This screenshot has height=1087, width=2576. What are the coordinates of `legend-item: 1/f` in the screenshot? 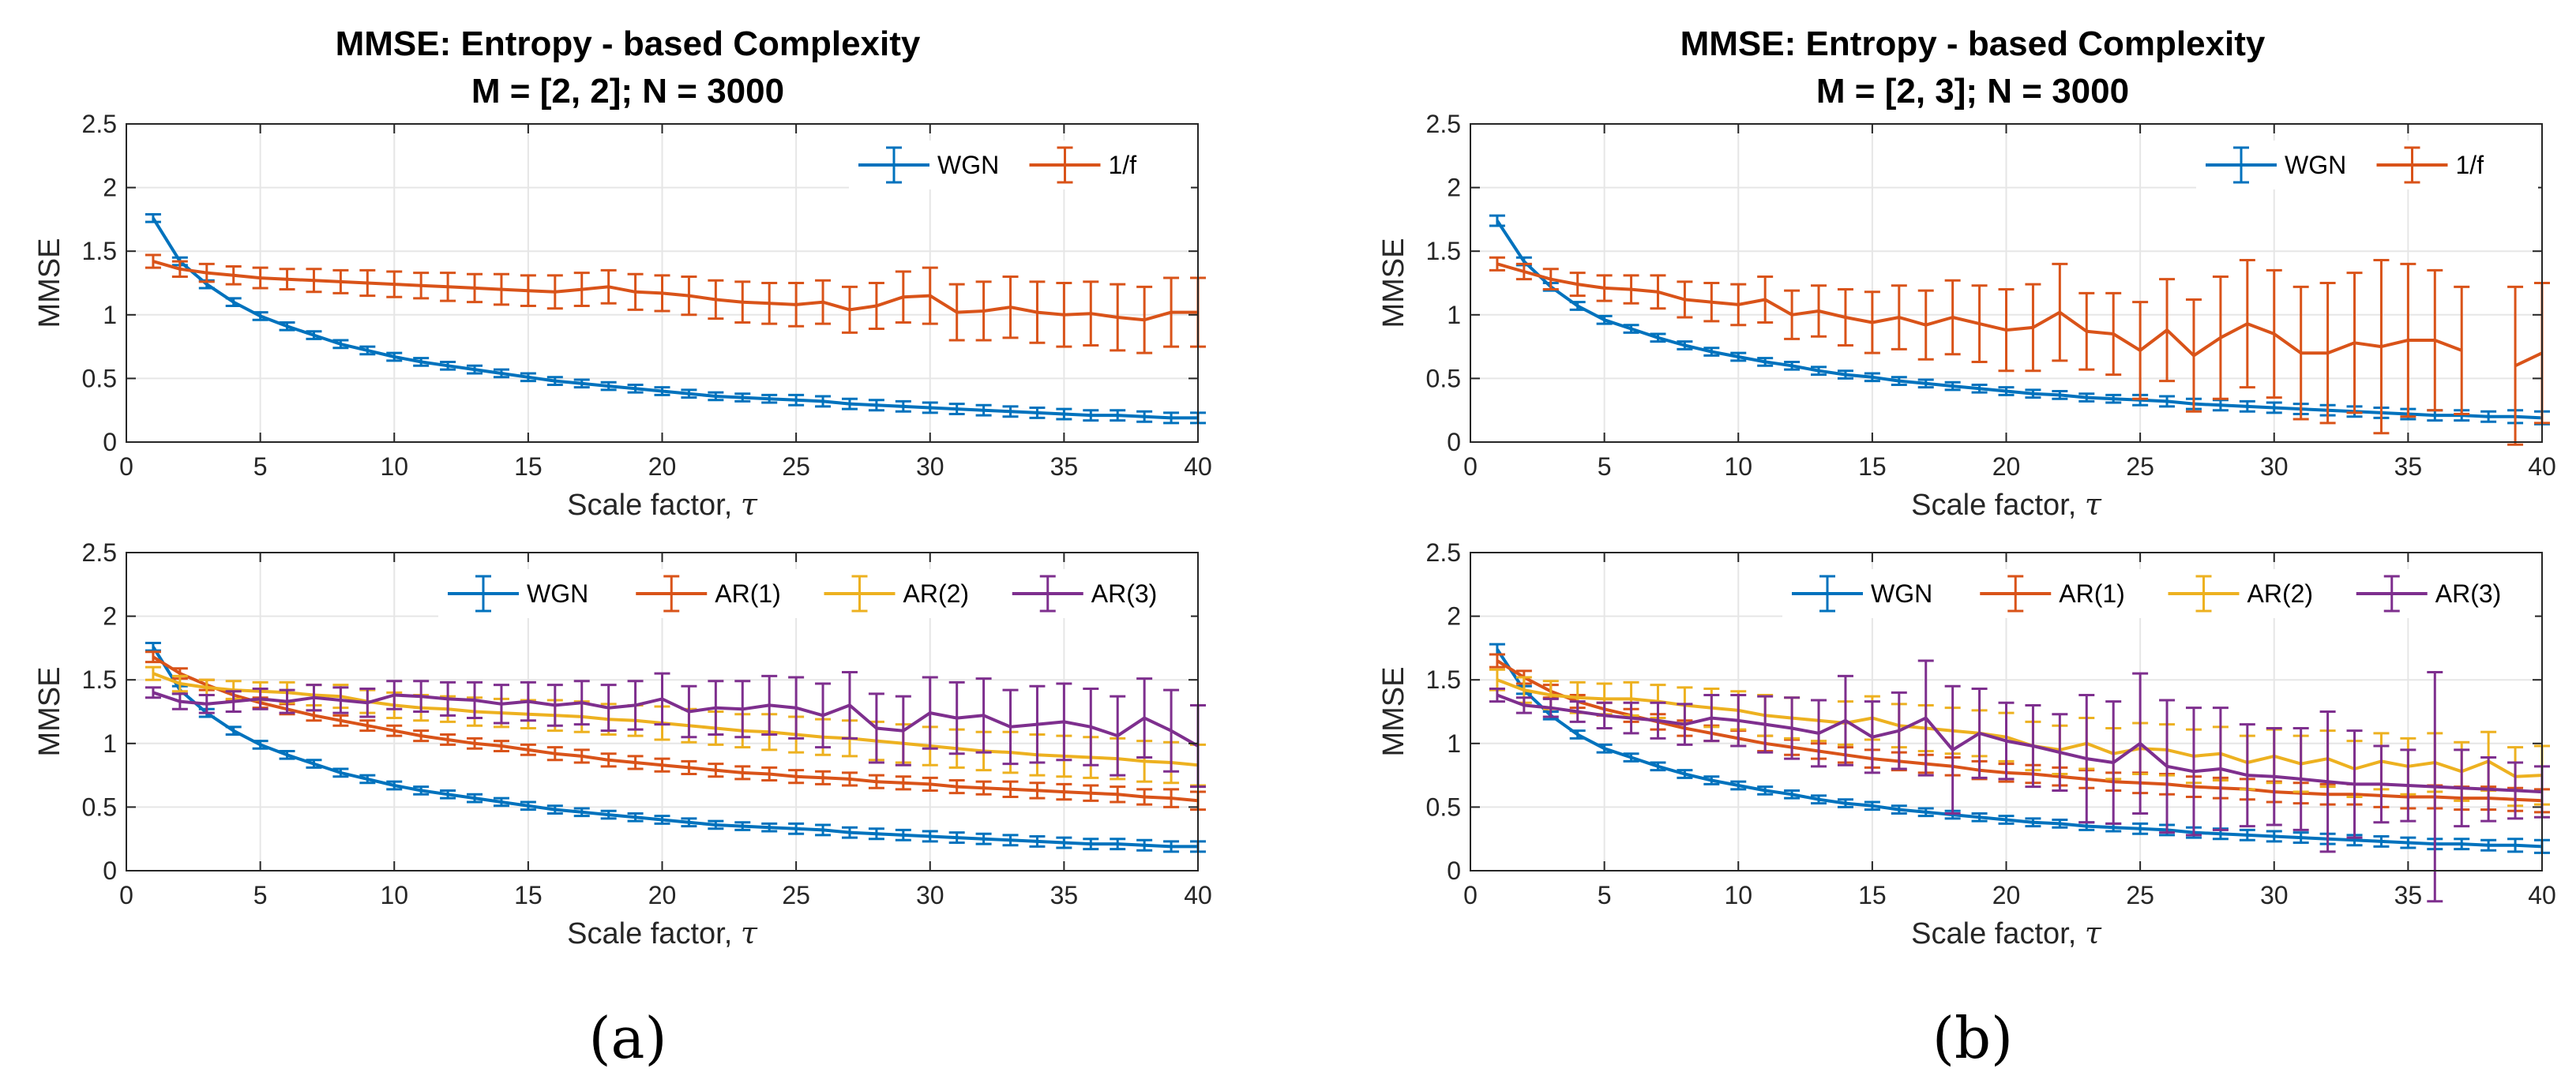 It's located at (2430, 165).